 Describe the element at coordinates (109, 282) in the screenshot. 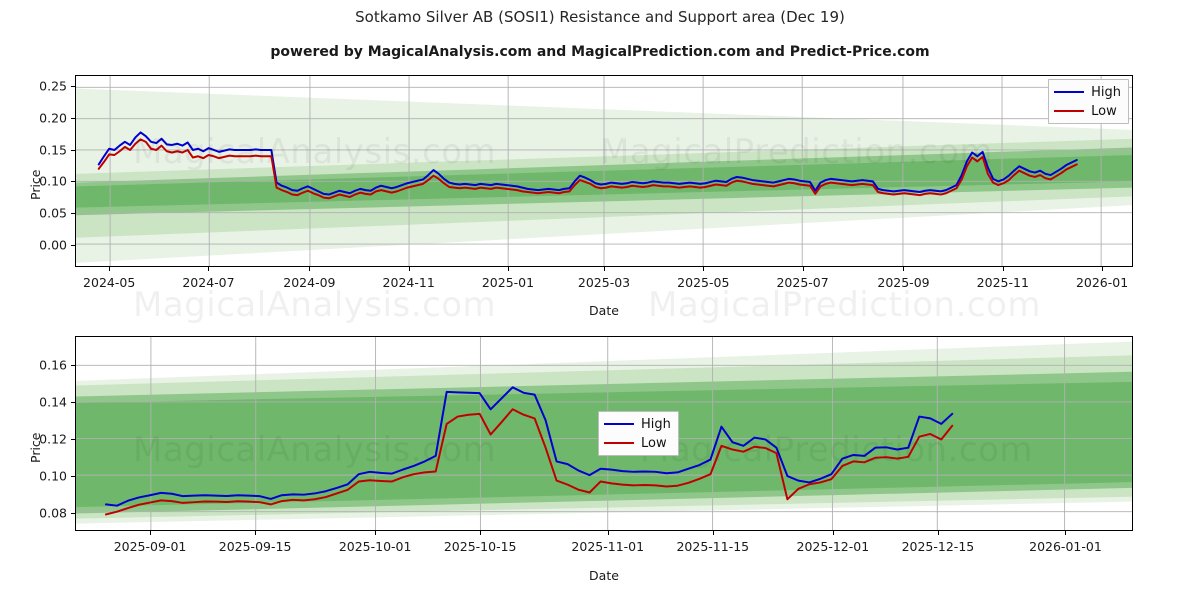

I see `x-tick-label: 2024-05` at that location.